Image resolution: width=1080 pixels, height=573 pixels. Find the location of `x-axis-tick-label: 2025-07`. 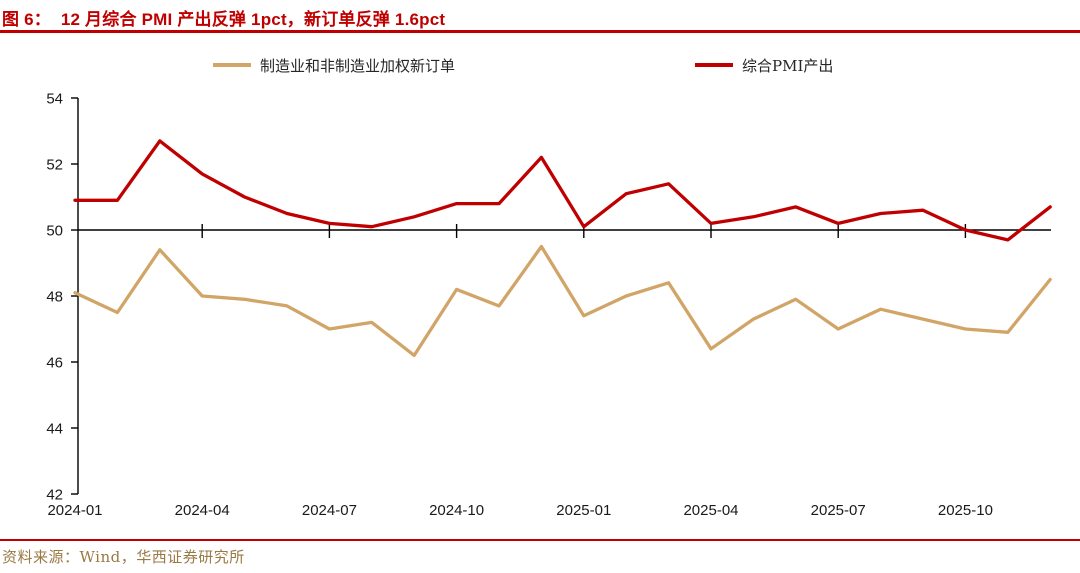

x-axis-tick-label: 2025-07 is located at coordinates (838, 510).